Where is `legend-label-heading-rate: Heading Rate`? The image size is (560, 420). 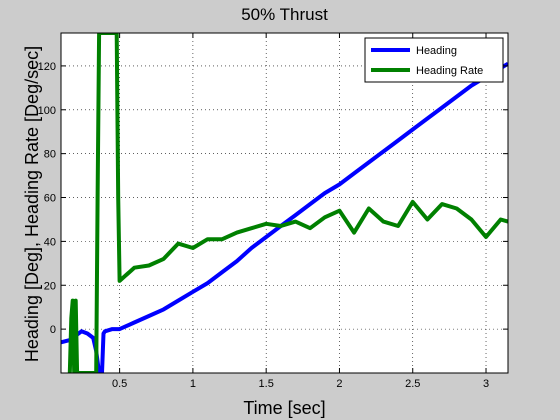 legend-label-heading-rate: Heading Rate is located at coordinates (449, 71).